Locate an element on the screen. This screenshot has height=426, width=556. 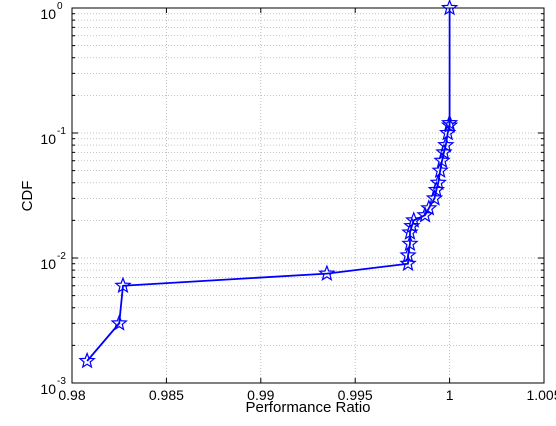
x-tick-label: 1 is located at coordinates (450, 395).